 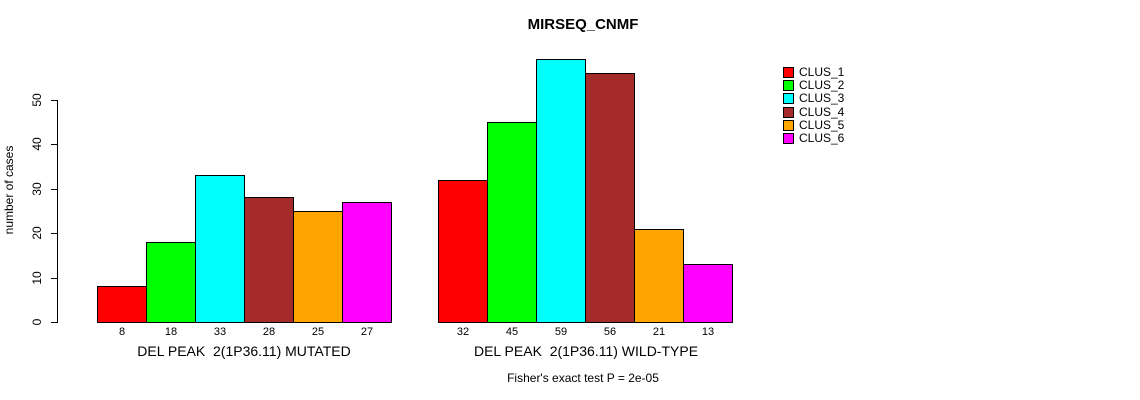 I want to click on bar-value-label: 56, so click(x=610, y=332).